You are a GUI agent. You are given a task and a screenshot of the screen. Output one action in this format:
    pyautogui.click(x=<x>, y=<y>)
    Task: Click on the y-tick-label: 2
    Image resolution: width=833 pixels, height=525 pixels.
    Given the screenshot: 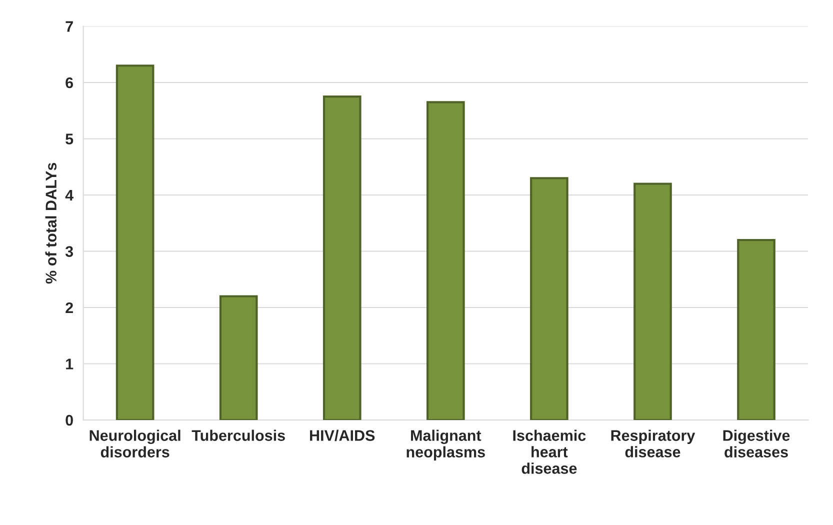 What is the action you would take?
    pyautogui.click(x=69, y=308)
    